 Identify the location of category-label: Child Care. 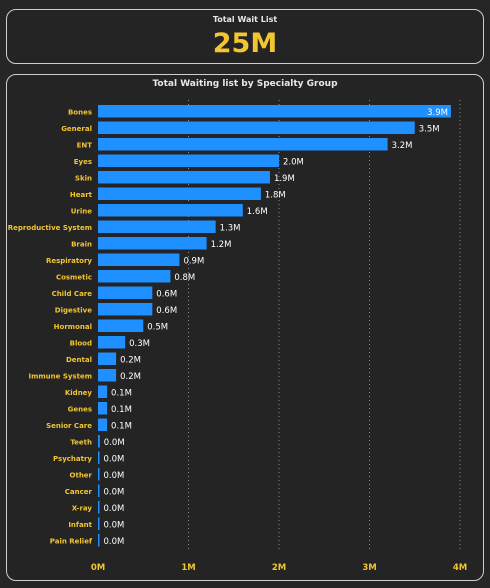
(72, 294).